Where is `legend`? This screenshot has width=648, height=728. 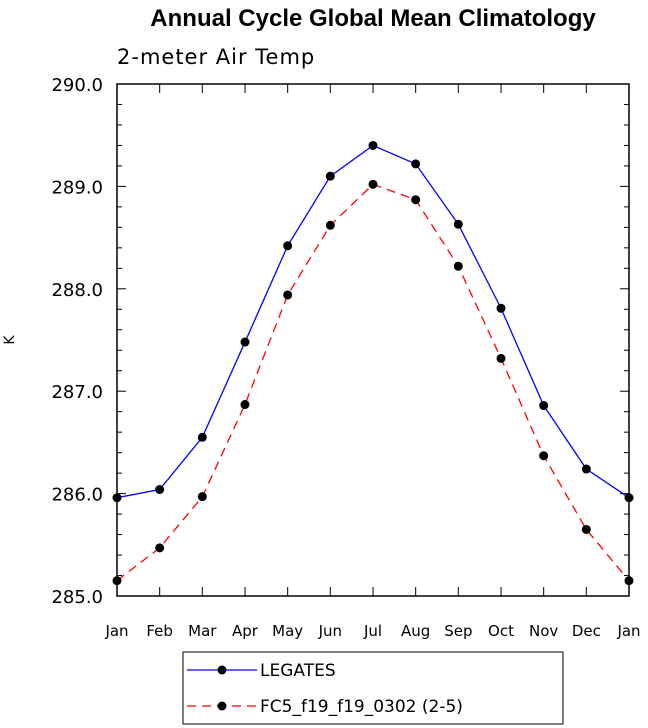
legend is located at coordinates (373, 688).